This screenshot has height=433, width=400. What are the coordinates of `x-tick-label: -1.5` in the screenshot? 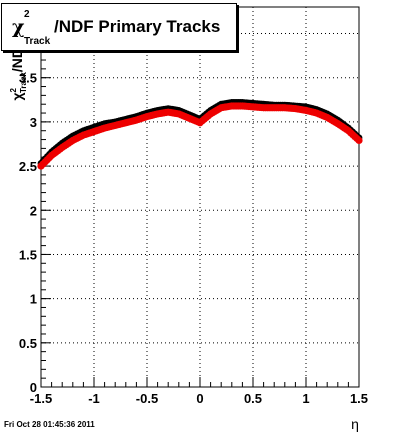 It's located at (41, 398).